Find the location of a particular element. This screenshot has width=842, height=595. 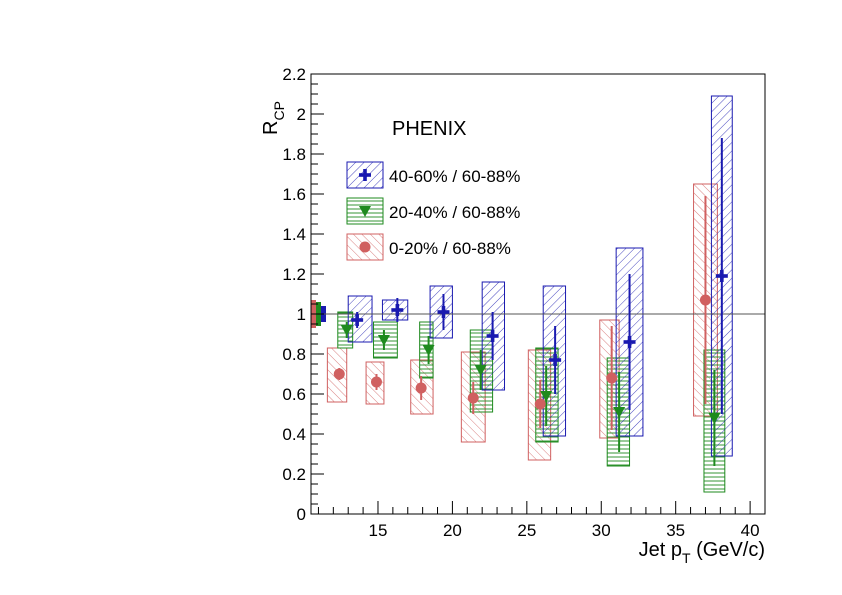

y-tick-label: 1.8 is located at coordinates (294, 154).